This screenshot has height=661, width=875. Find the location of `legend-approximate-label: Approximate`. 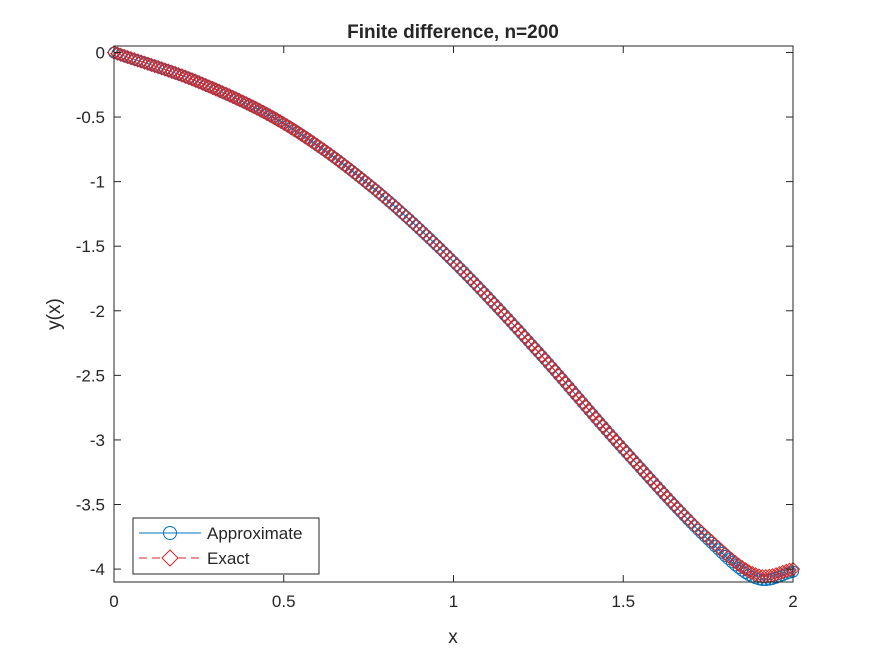

legend-approximate-label: Approximate is located at coordinates (254, 533).